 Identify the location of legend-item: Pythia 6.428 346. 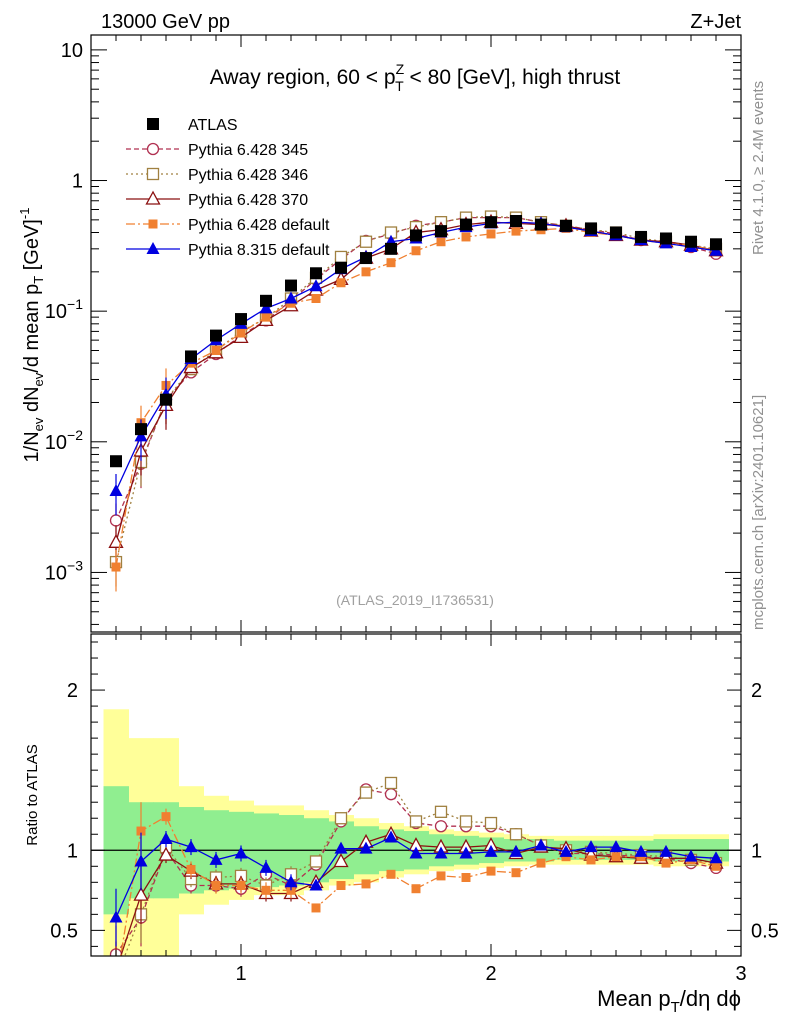
(217, 175).